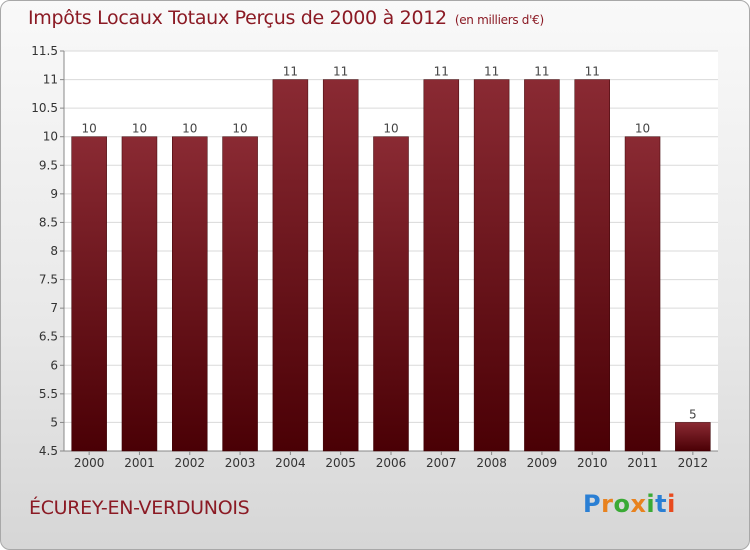  Describe the element at coordinates (622, 504) in the screenshot. I see `logo-letter: o` at that location.